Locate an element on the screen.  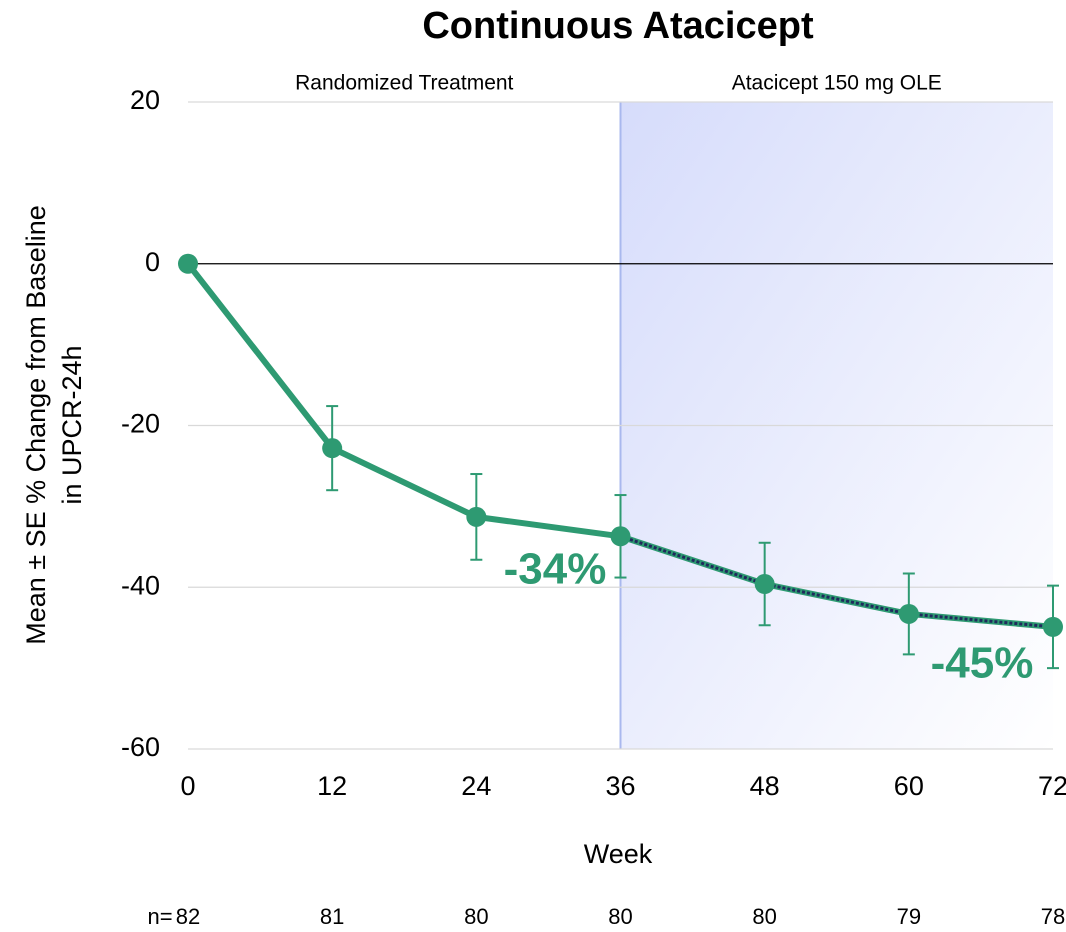
y-tick-label: -20 is located at coordinates (140, 424).